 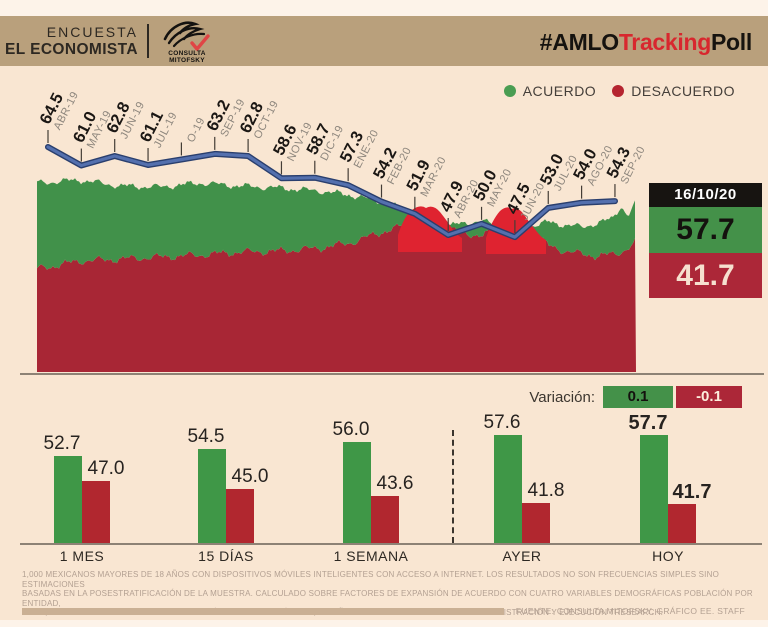 I want to click on acuerdo-legend-label: ACUERDO, so click(x=559, y=91).